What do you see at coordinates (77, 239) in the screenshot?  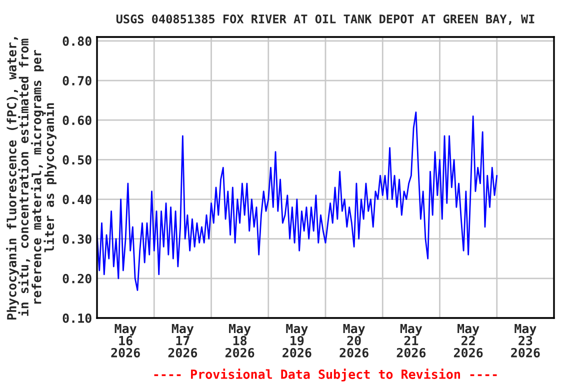 I see `y-tick-label: 0.30` at bounding box center [77, 239].